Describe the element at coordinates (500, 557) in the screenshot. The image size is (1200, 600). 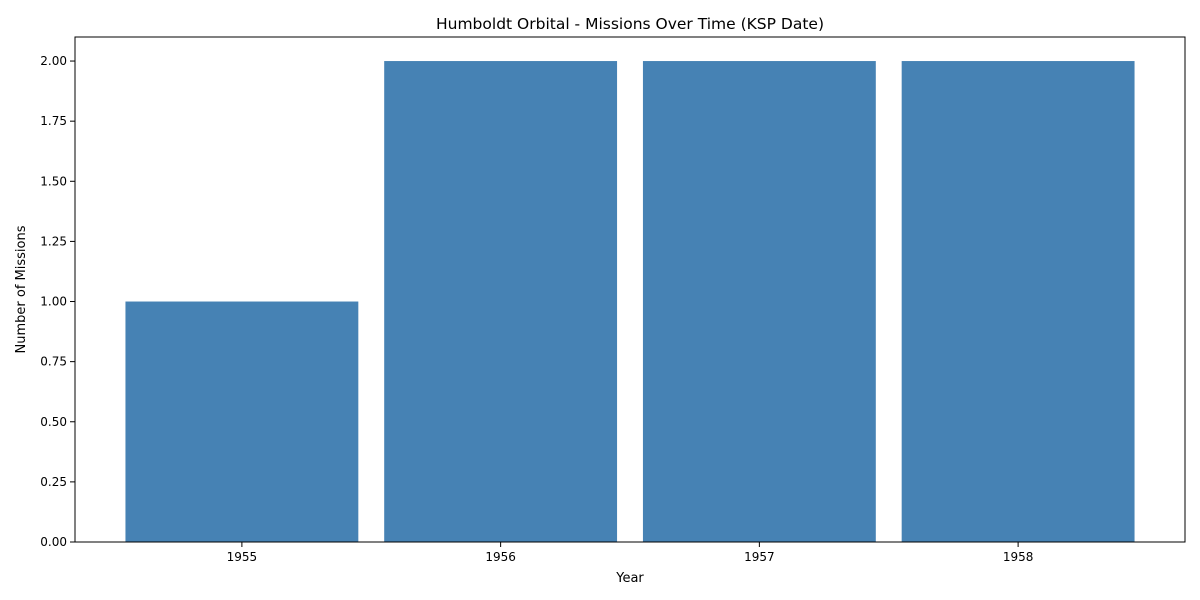
I see `x-tick-label: 1956` at that location.